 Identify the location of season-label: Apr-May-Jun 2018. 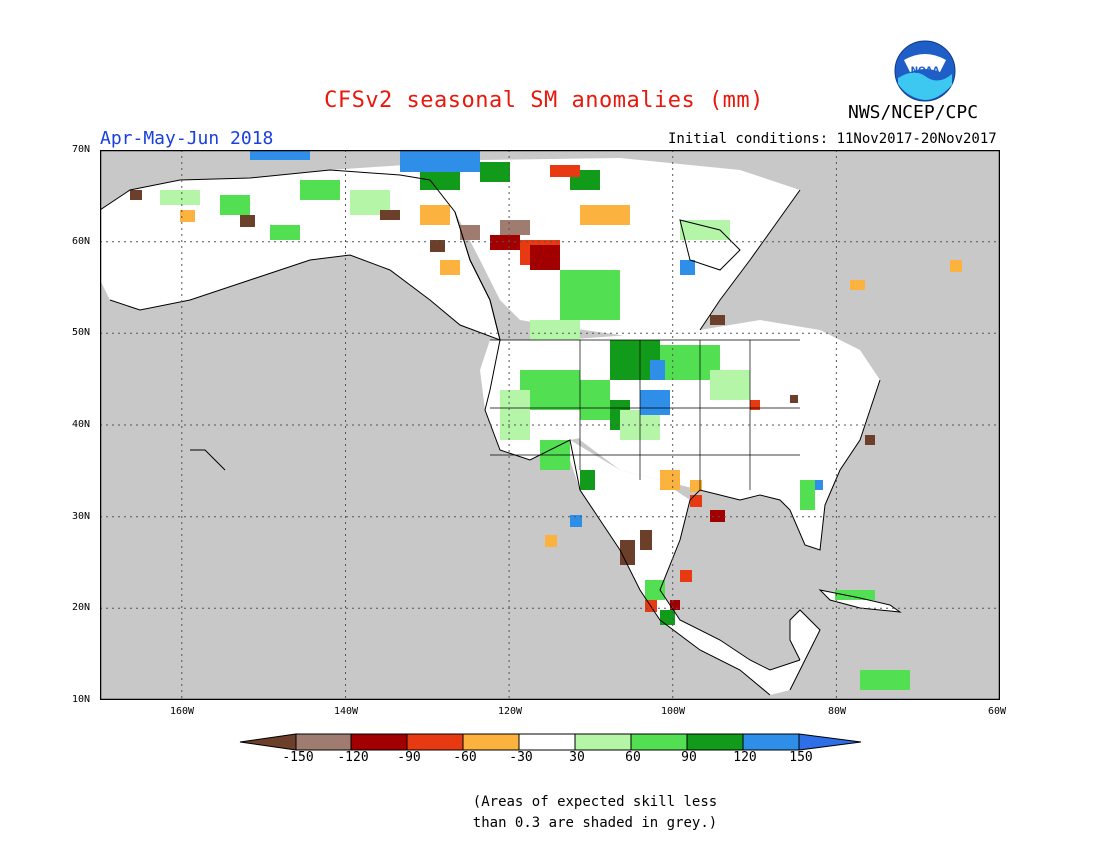
(187, 138).